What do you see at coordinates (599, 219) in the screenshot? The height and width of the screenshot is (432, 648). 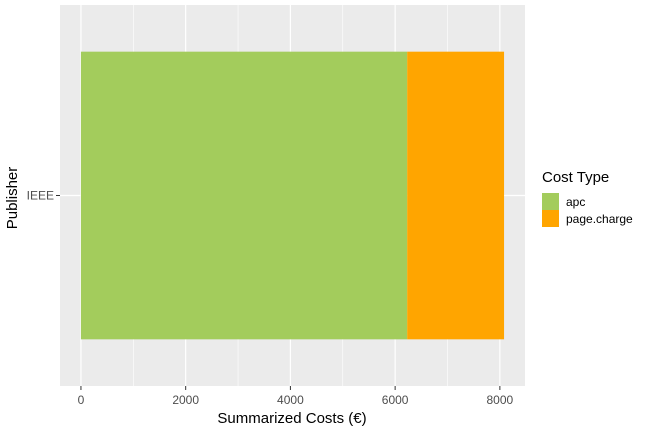 I see `legend-label: page.charge` at bounding box center [599, 219].